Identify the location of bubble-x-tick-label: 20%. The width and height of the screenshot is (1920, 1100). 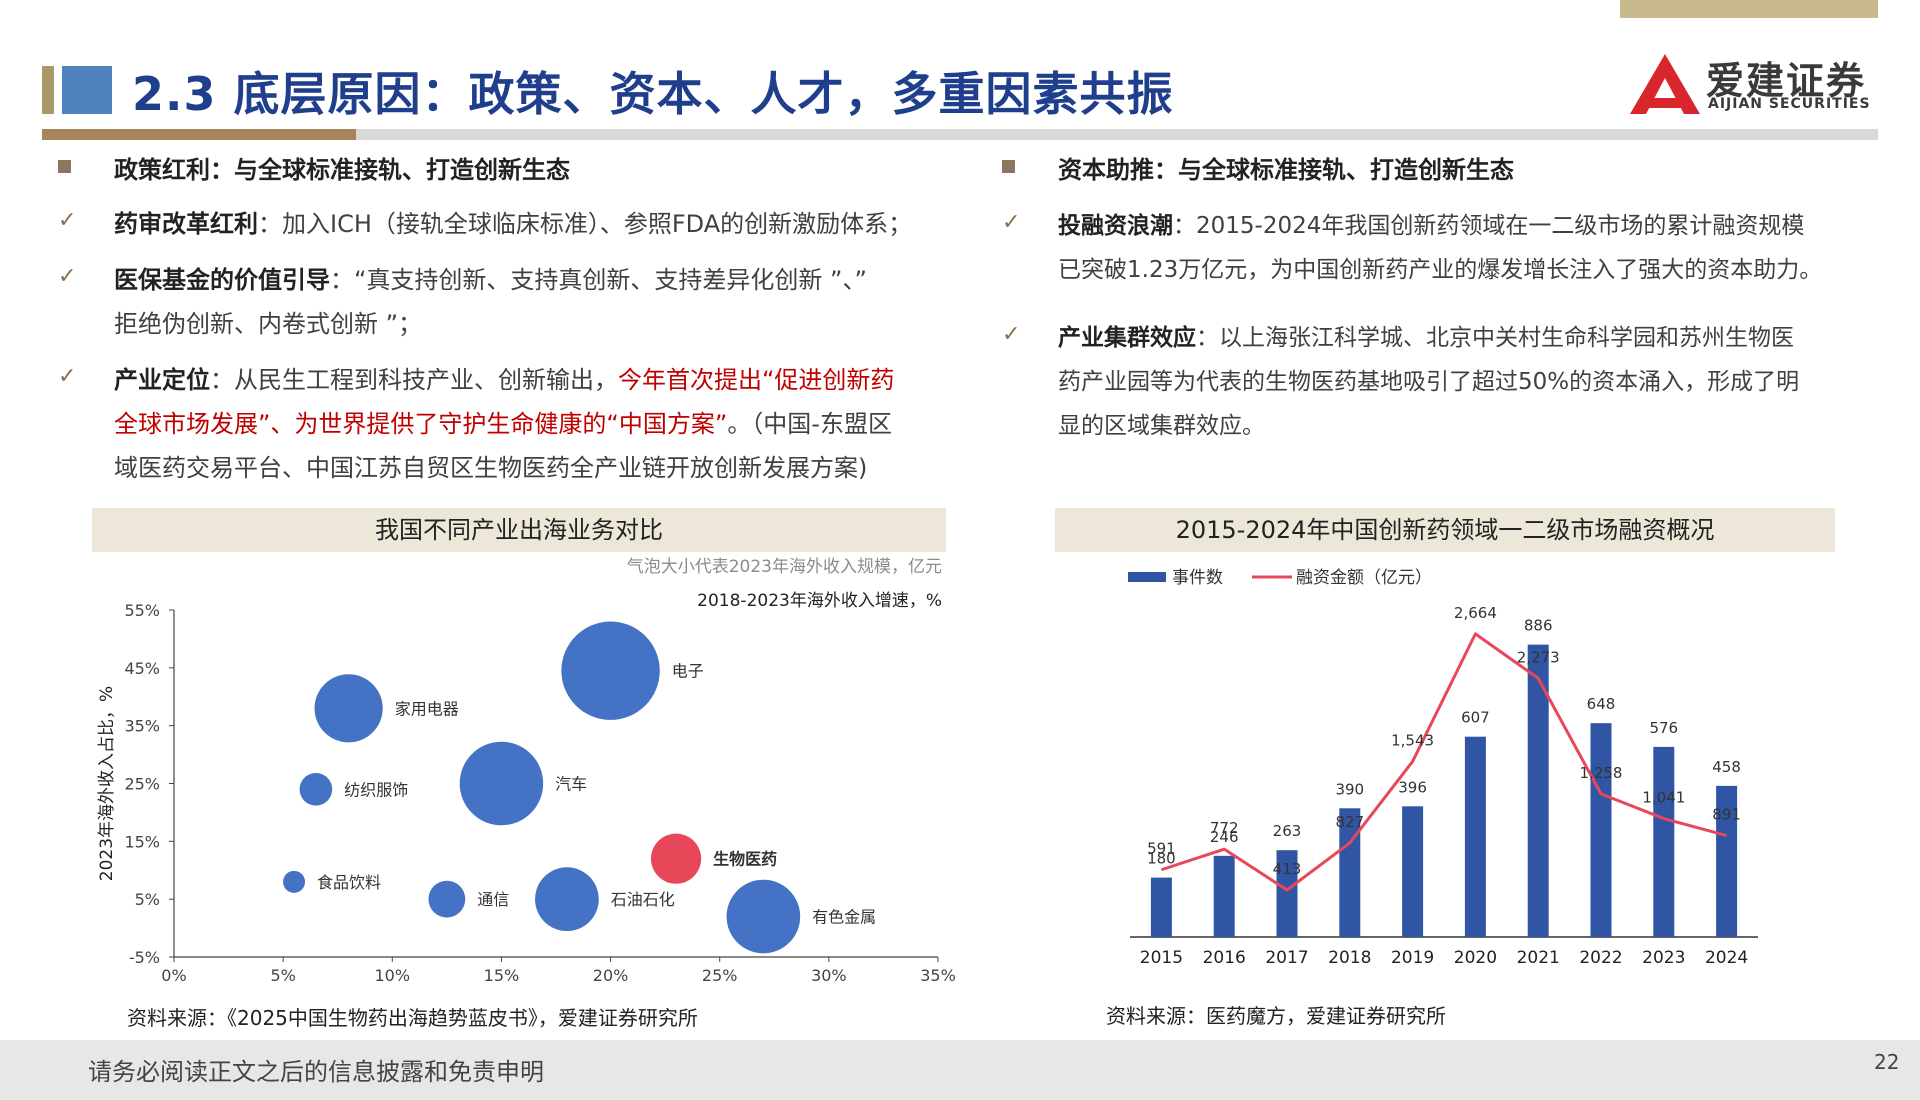
(611, 975).